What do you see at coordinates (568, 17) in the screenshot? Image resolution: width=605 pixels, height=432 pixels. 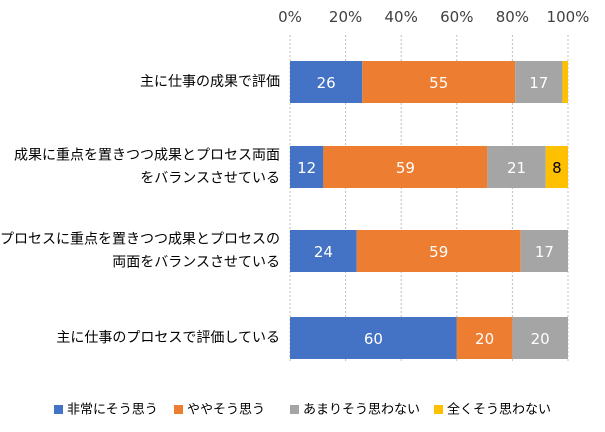 I see `x-tick-label: 100%` at bounding box center [568, 17].